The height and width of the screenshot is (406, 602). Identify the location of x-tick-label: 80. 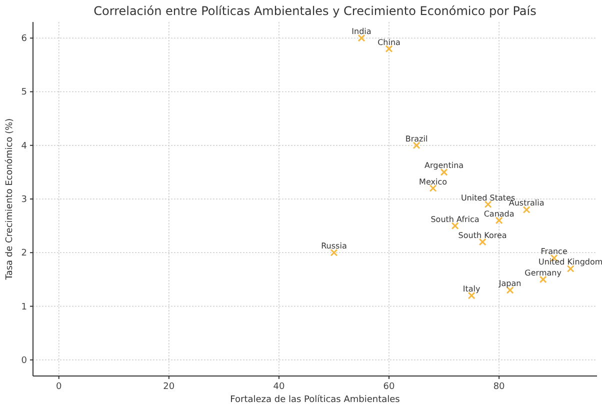
(499, 387).